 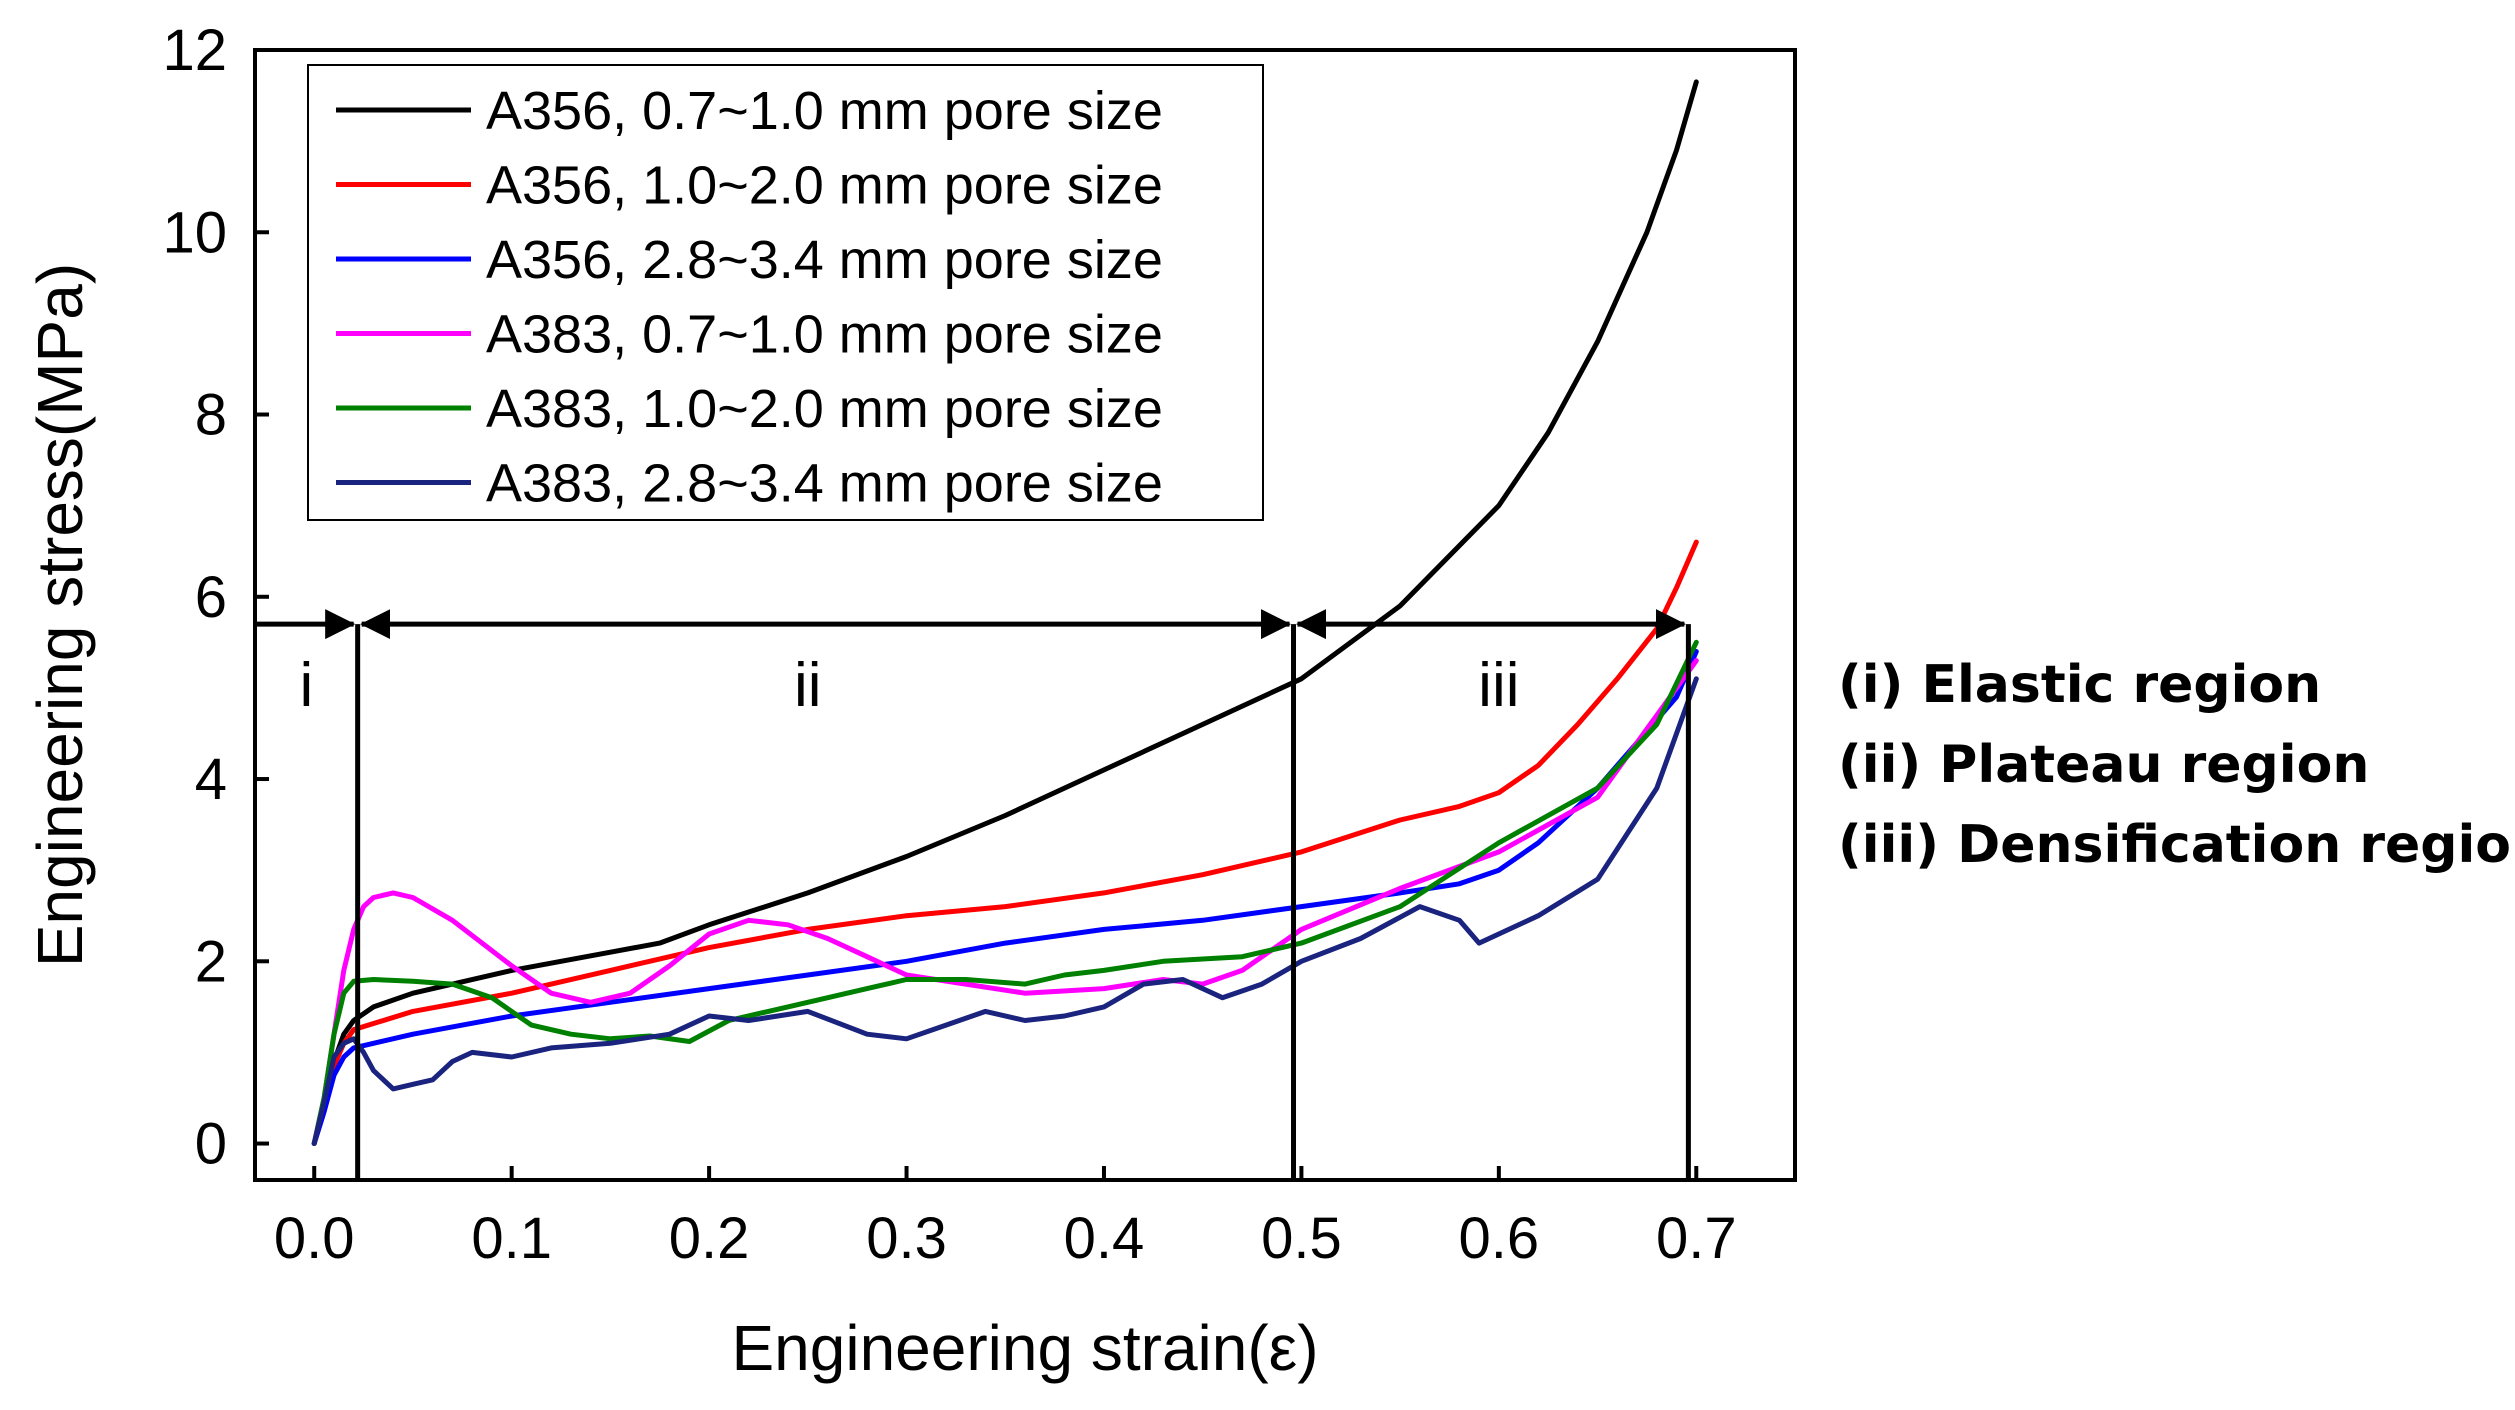 What do you see at coordinates (1499, 1238) in the screenshot?
I see `x-tick-label: 0.6` at bounding box center [1499, 1238].